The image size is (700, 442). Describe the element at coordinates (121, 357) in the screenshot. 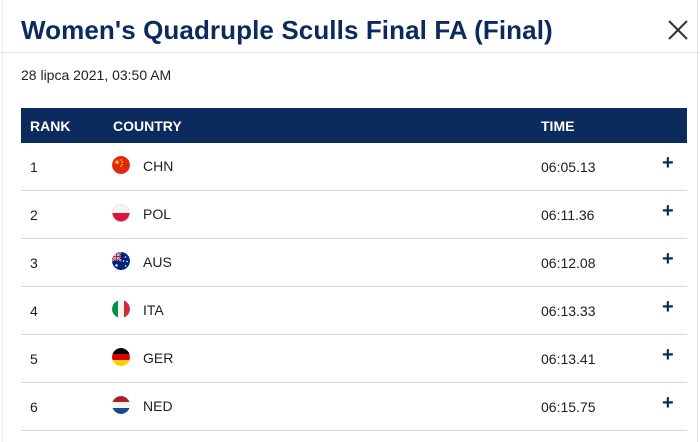

I see `germany-flag-icon` at that location.